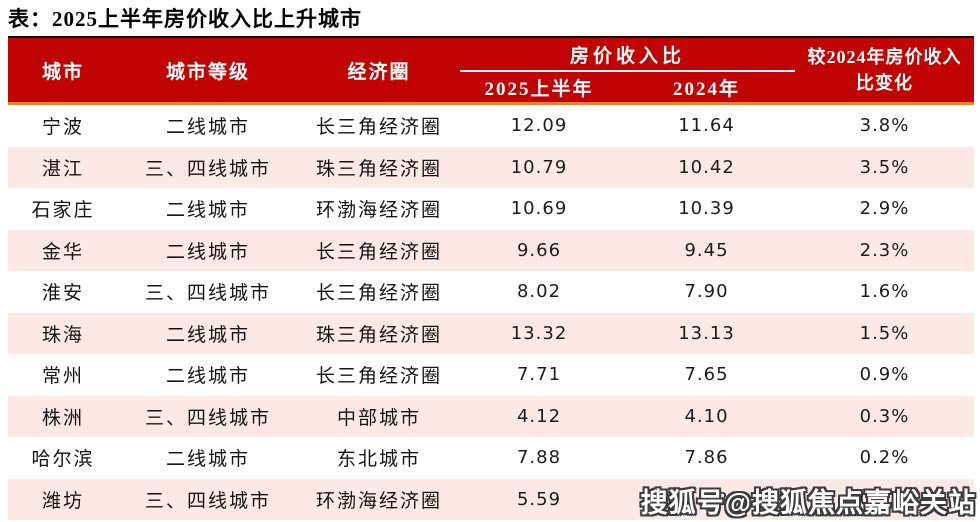 The image size is (980, 522). I want to click on cell-ratio-2024: 7.65, so click(706, 375).